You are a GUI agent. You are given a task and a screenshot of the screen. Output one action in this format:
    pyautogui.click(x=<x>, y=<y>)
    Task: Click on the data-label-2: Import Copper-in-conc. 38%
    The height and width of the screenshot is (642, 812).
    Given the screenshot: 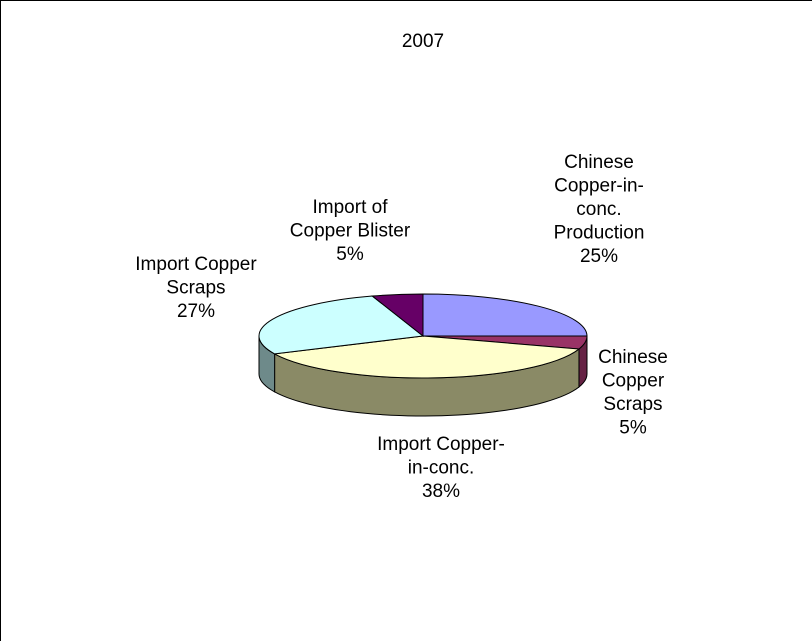 What is the action you would take?
    pyautogui.click(x=441, y=468)
    